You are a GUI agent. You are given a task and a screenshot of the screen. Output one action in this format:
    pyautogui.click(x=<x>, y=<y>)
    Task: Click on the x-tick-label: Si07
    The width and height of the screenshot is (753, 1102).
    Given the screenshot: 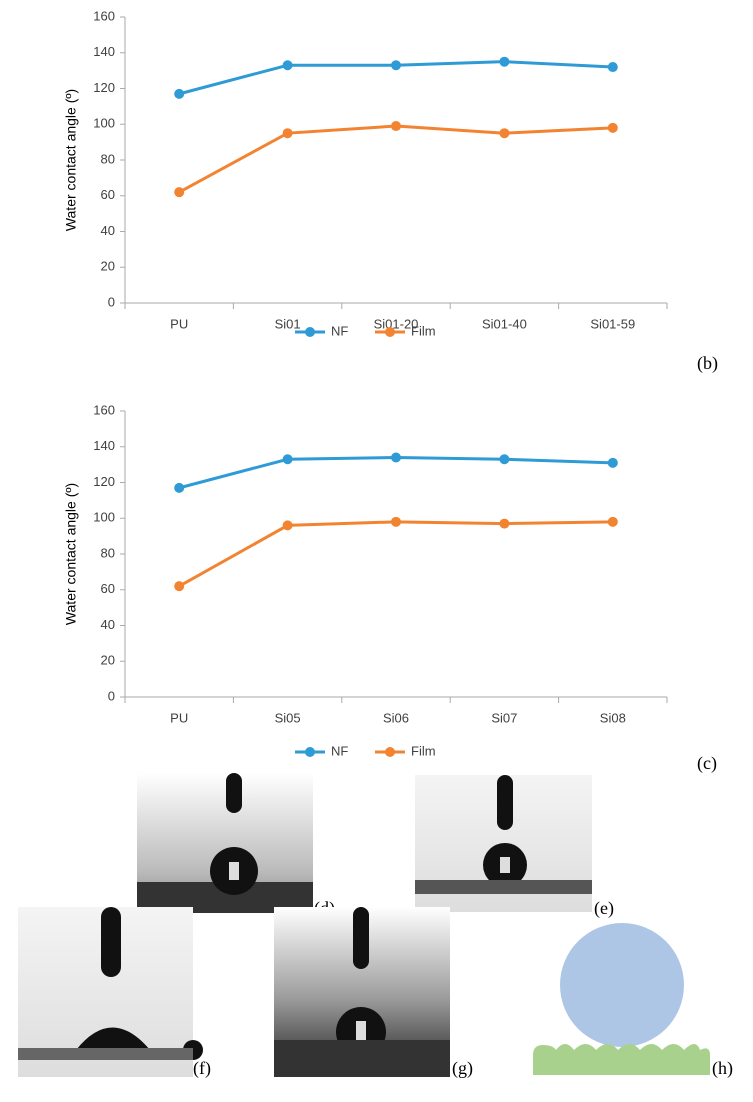 What is the action you would take?
    pyautogui.click(x=504, y=717)
    